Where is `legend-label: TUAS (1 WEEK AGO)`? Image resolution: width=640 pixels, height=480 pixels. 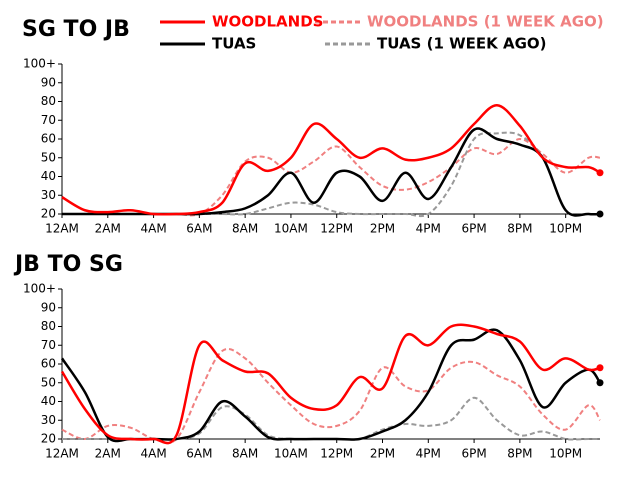
legend-label: TUAS (1 WEEK AGO) is located at coordinates (462, 44).